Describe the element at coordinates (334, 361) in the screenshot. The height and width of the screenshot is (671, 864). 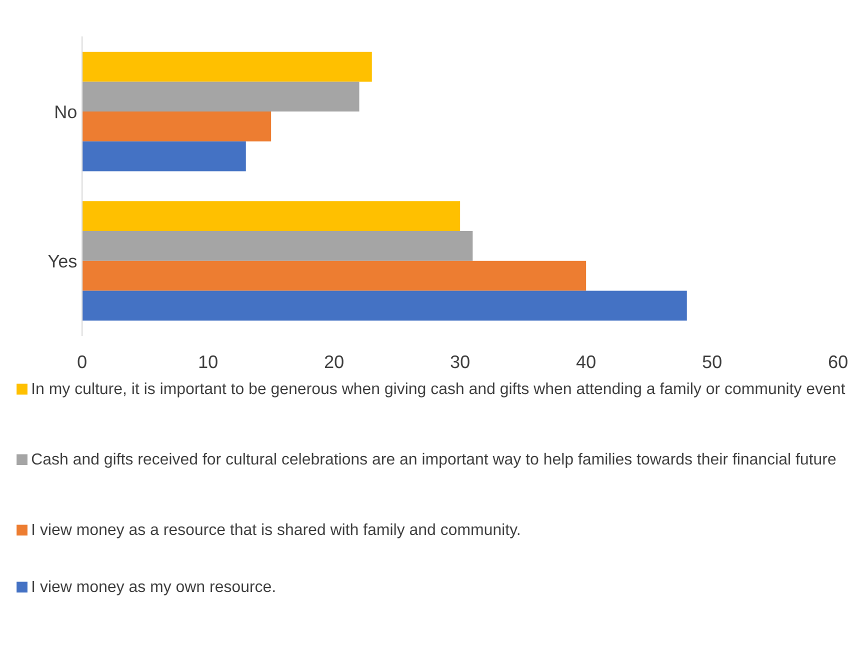
I see `x-tick-label: 20` at that location.